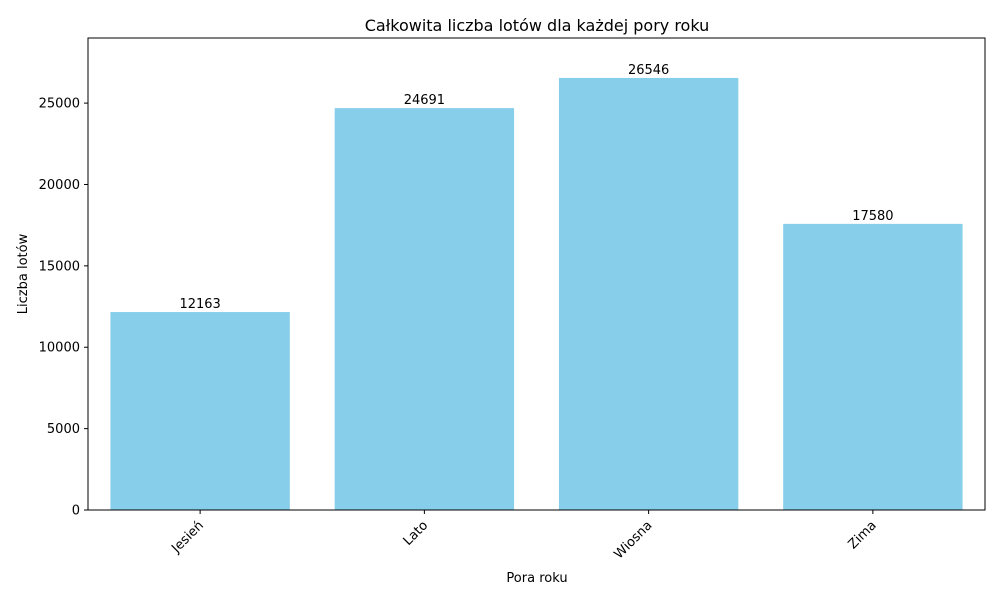  I want to click on x-tick-label: Wiosna, so click(634, 540).